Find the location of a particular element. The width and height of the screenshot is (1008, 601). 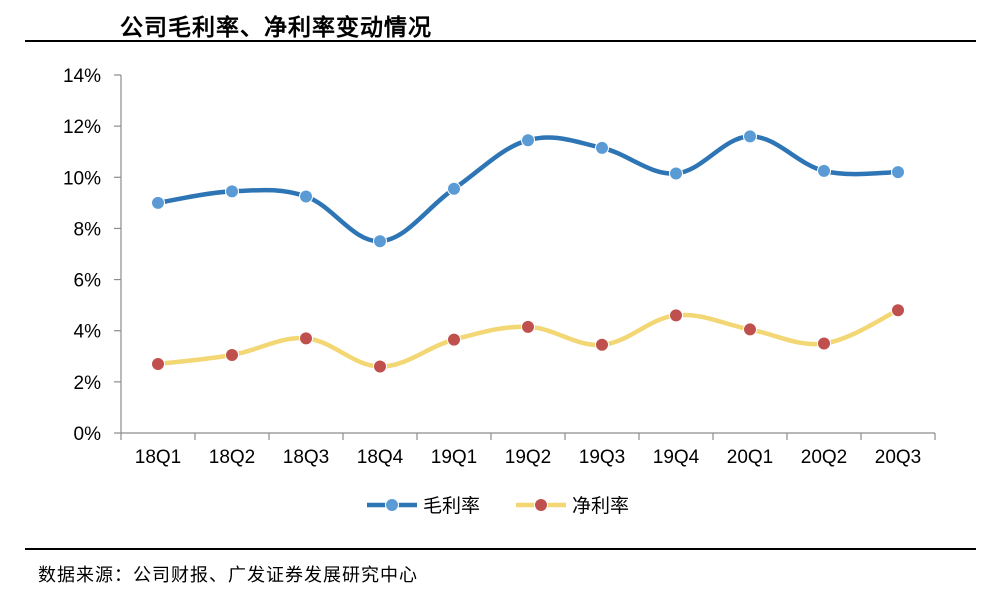

x-tick-label: 19Q4 is located at coordinates (676, 457).